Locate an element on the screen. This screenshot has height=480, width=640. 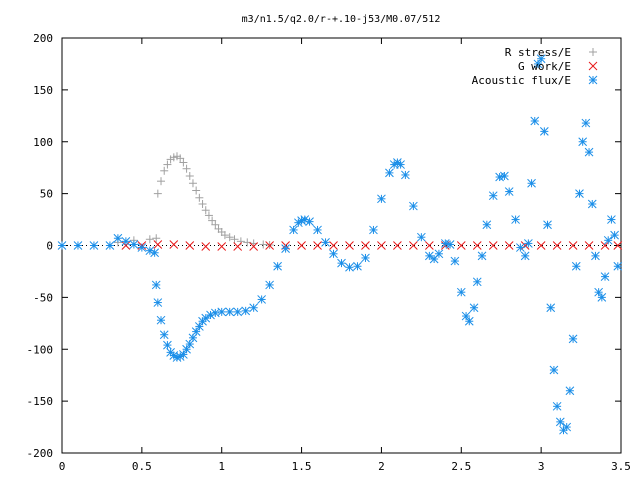
legend-label: Acoustic flux/E is located at coordinates (521, 80).